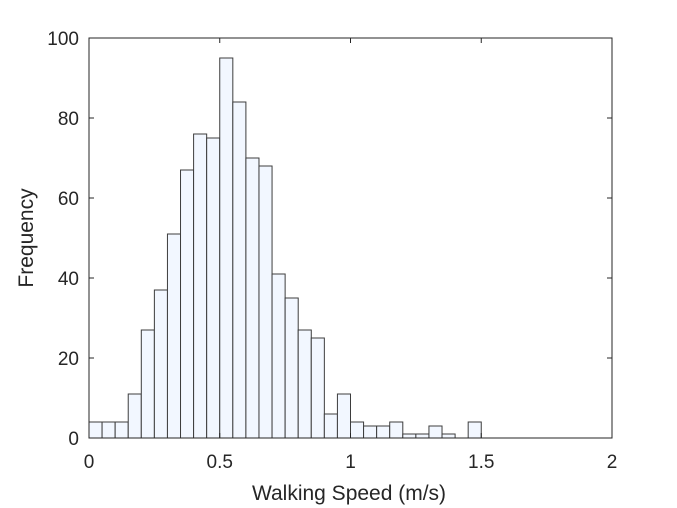  Describe the element at coordinates (68, 359) in the screenshot. I see `y-tick-label: 20` at that location.